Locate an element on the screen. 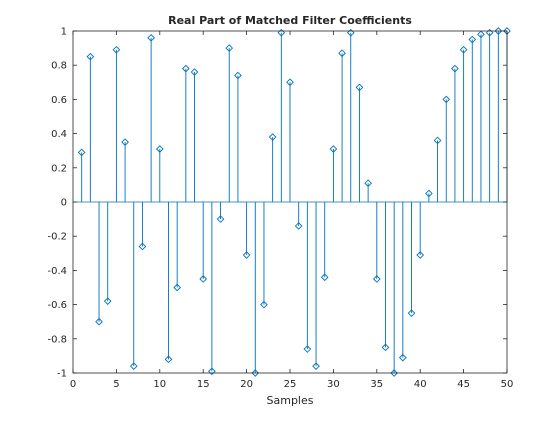 This screenshot has width=560, height=425. y-tick-label: -0.4 is located at coordinates (57, 271).